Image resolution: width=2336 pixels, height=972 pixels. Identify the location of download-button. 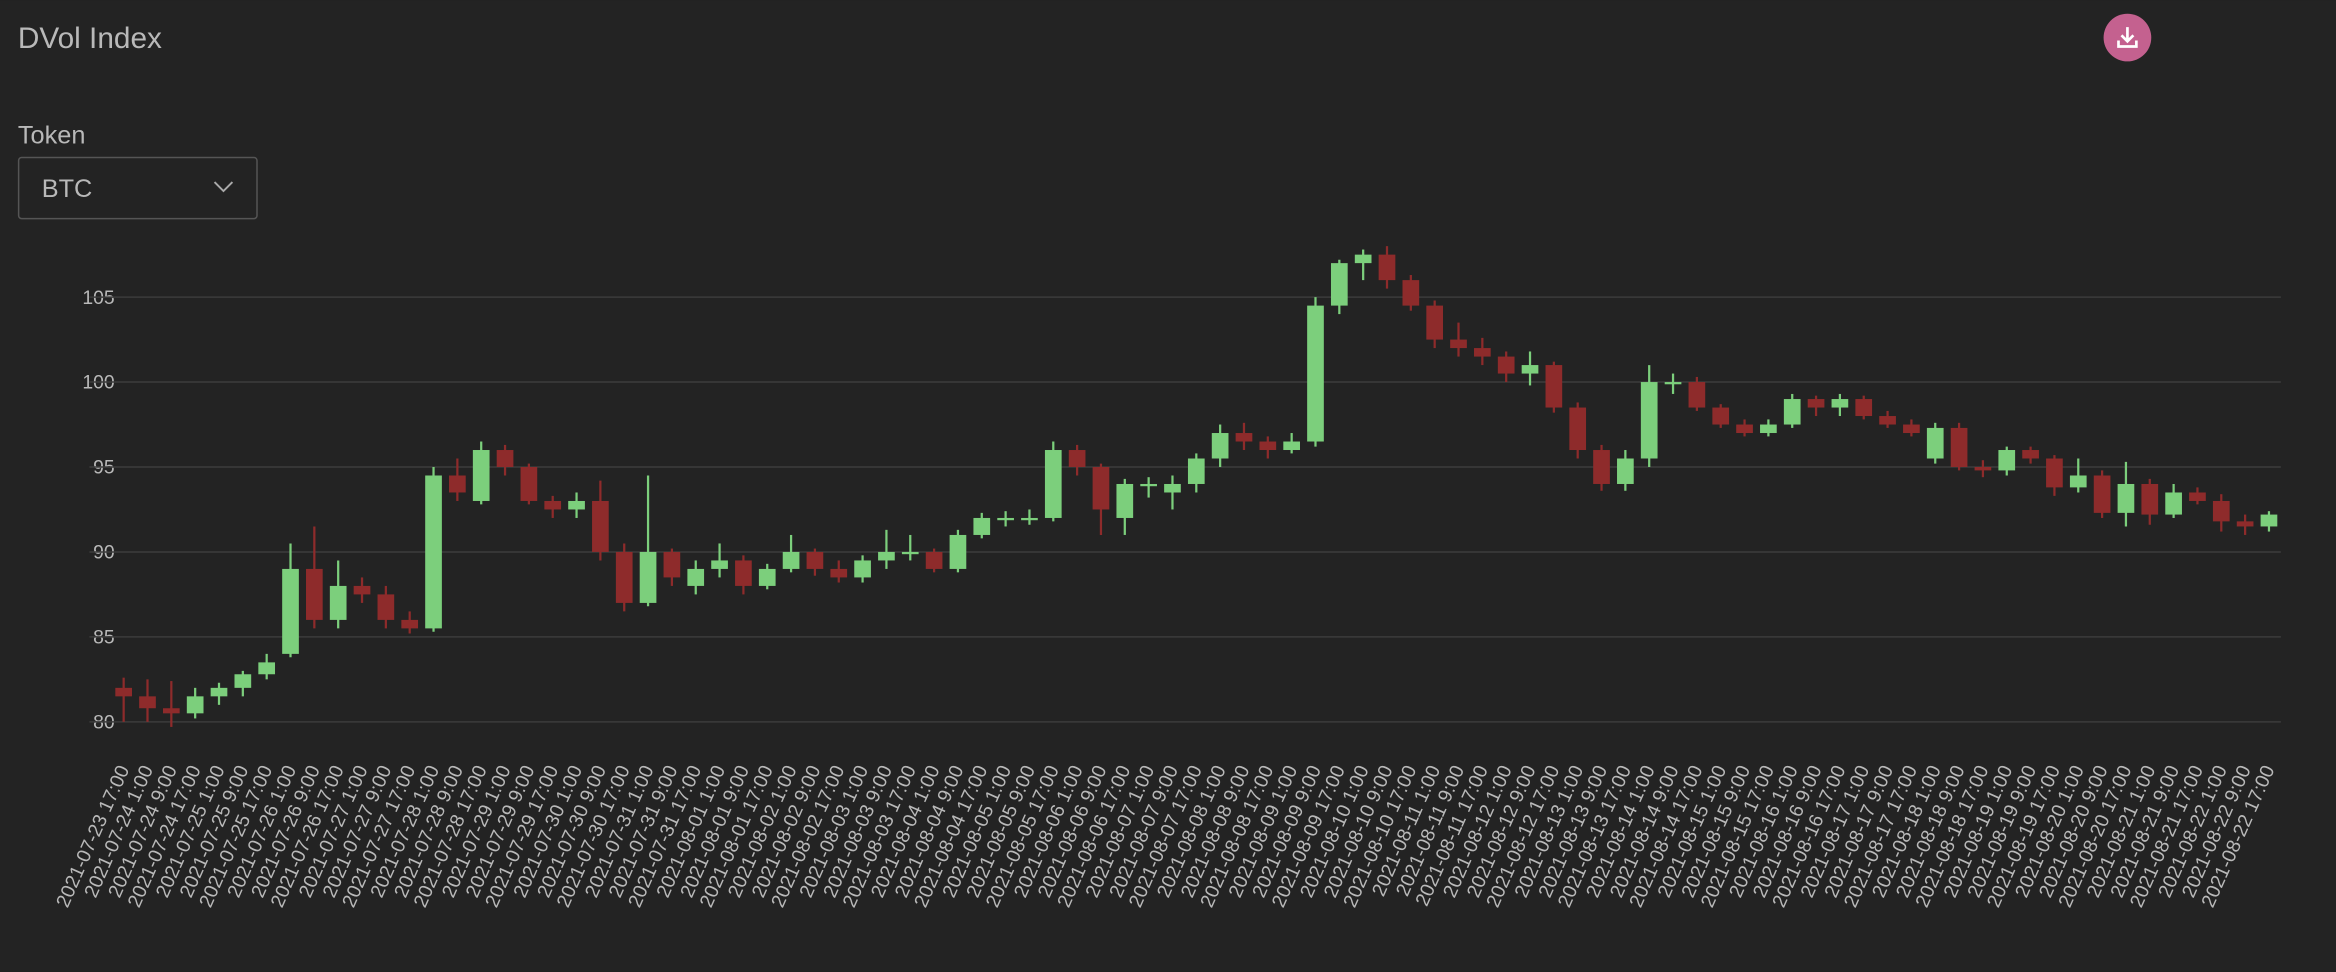
(2127, 37).